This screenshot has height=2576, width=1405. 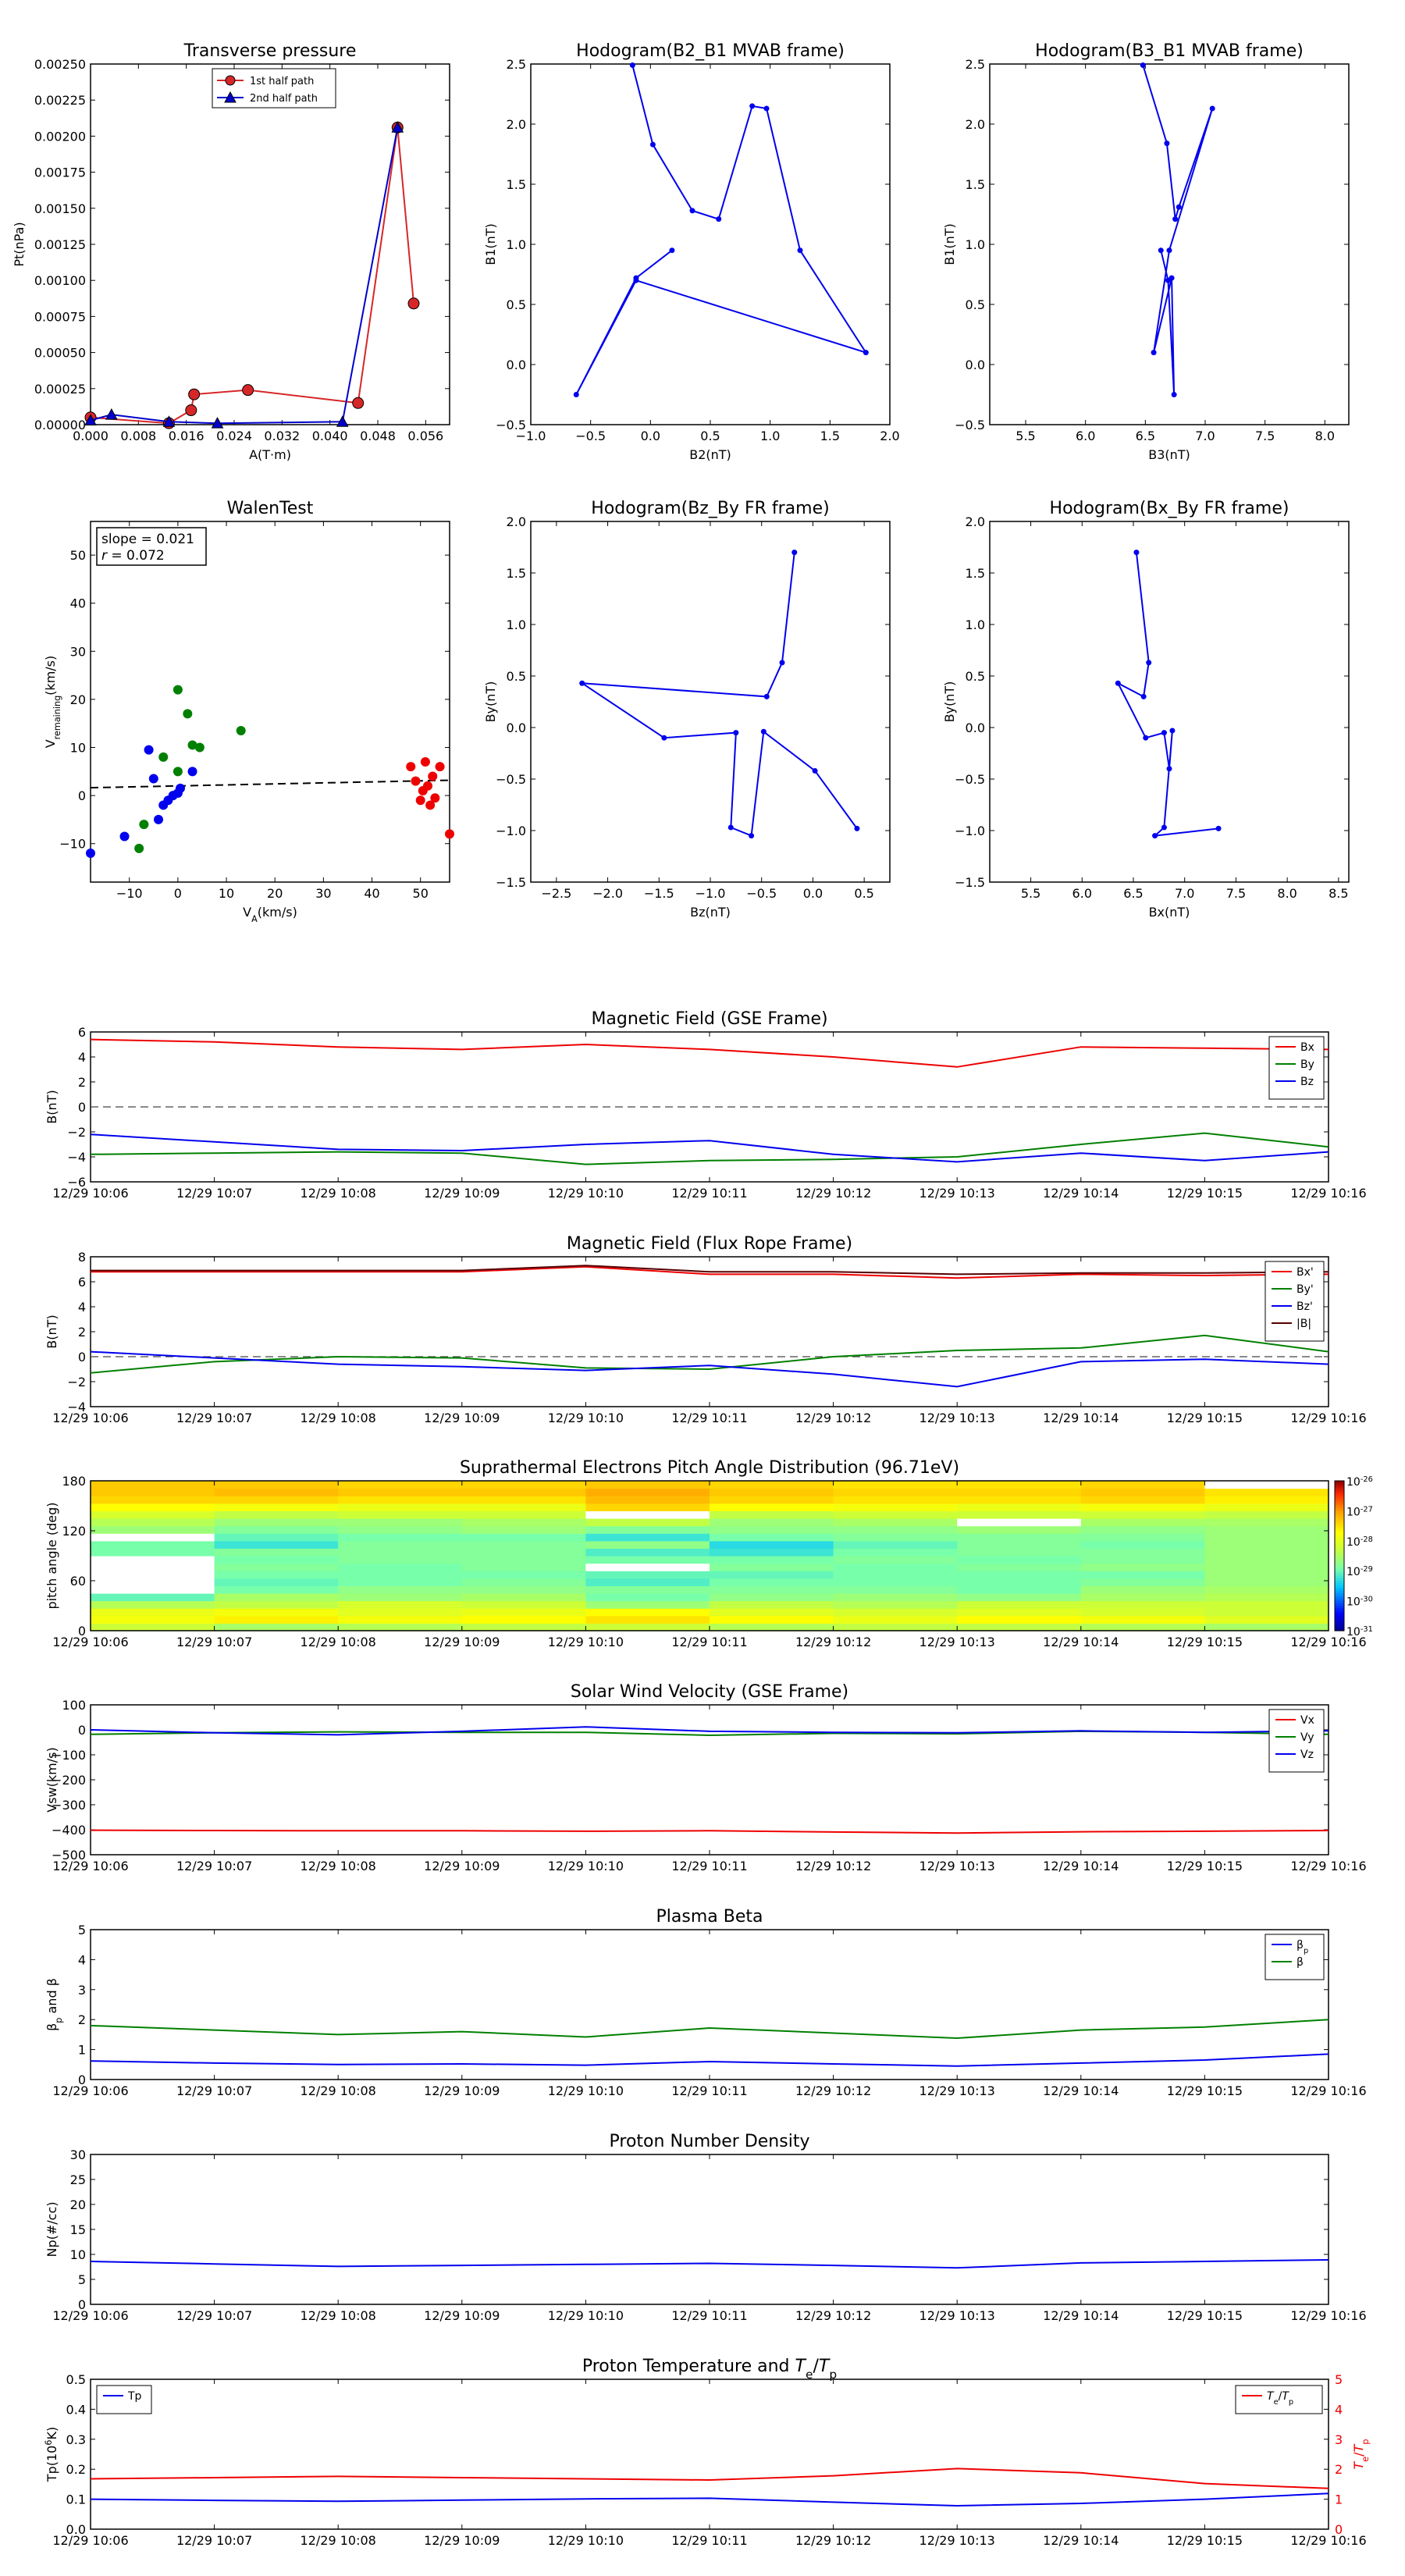 What do you see at coordinates (970, 882) in the screenshot?
I see `y-tick-label: −1.5` at bounding box center [970, 882].